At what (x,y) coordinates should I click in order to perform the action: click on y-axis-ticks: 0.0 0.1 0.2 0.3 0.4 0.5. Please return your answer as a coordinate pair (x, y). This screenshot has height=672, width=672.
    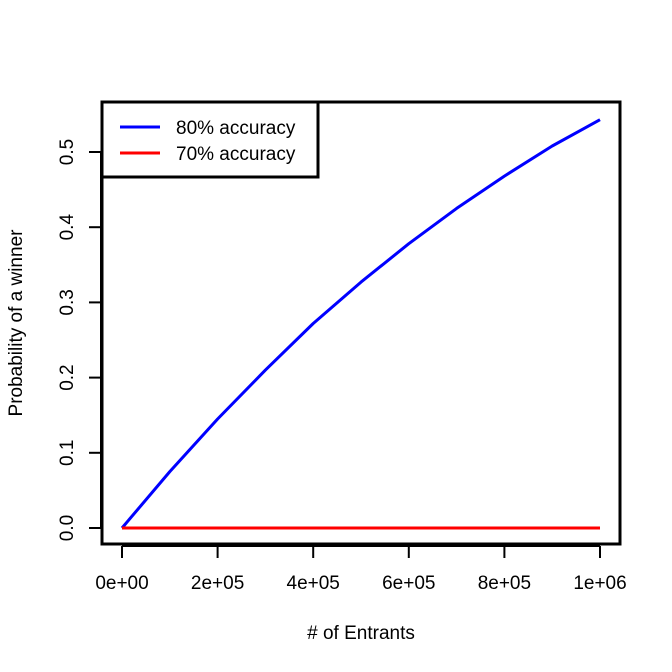
    Looking at the image, I should click on (79, 340).